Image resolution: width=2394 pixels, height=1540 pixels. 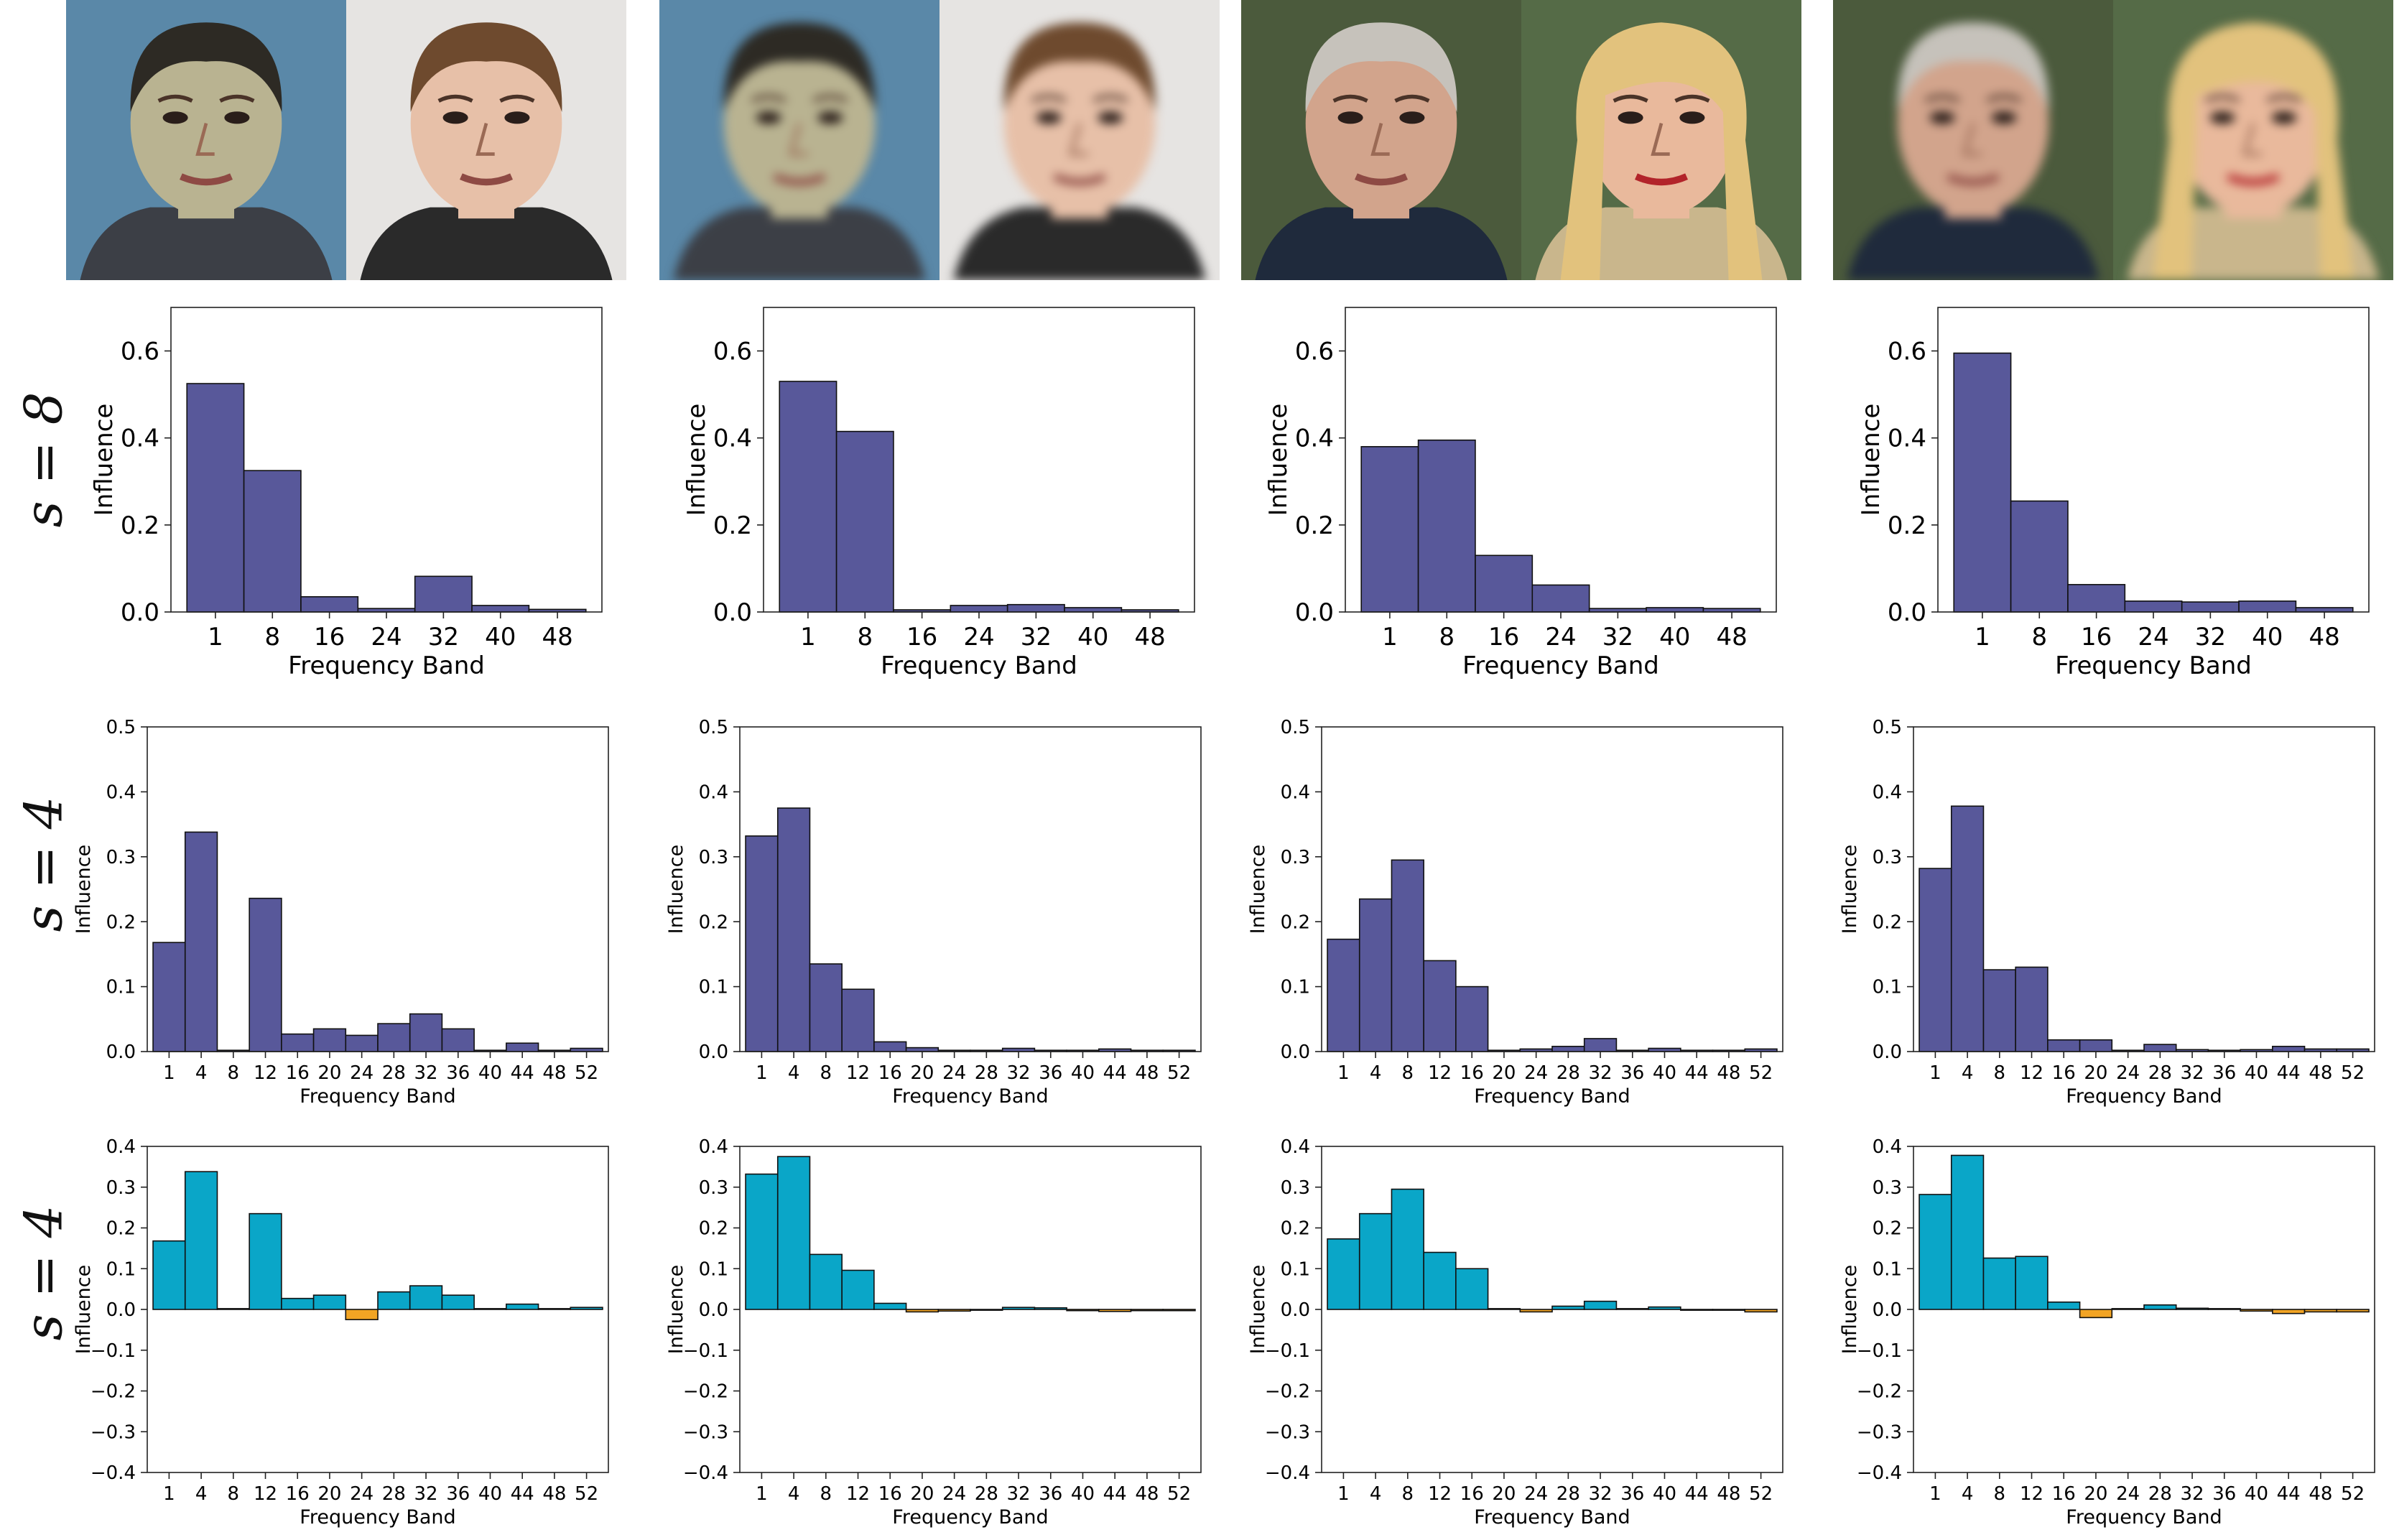 What do you see at coordinates (713, 1188) in the screenshot?
I see `y-tick-label: 0.3` at bounding box center [713, 1188].